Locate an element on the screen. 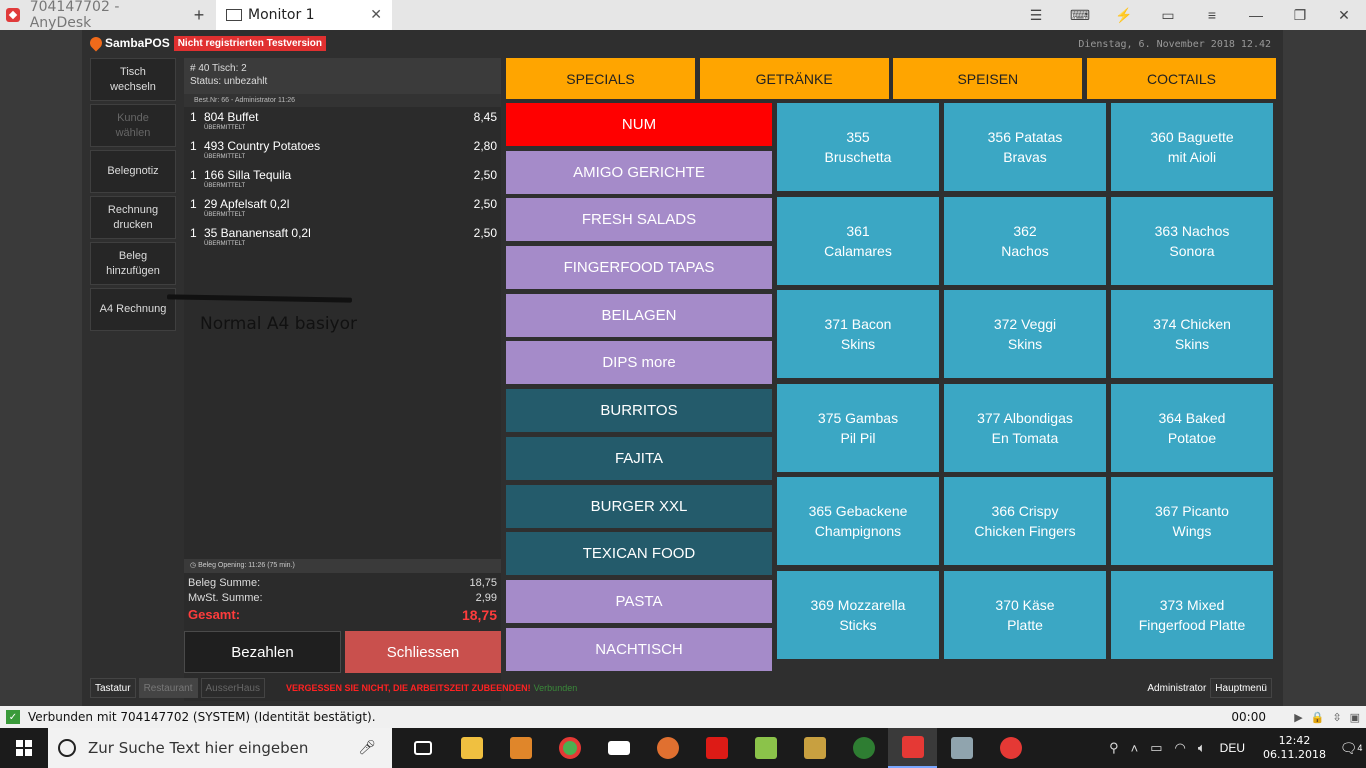  add-ticket-button: Beleg hinzufügen is located at coordinates (133, 263).